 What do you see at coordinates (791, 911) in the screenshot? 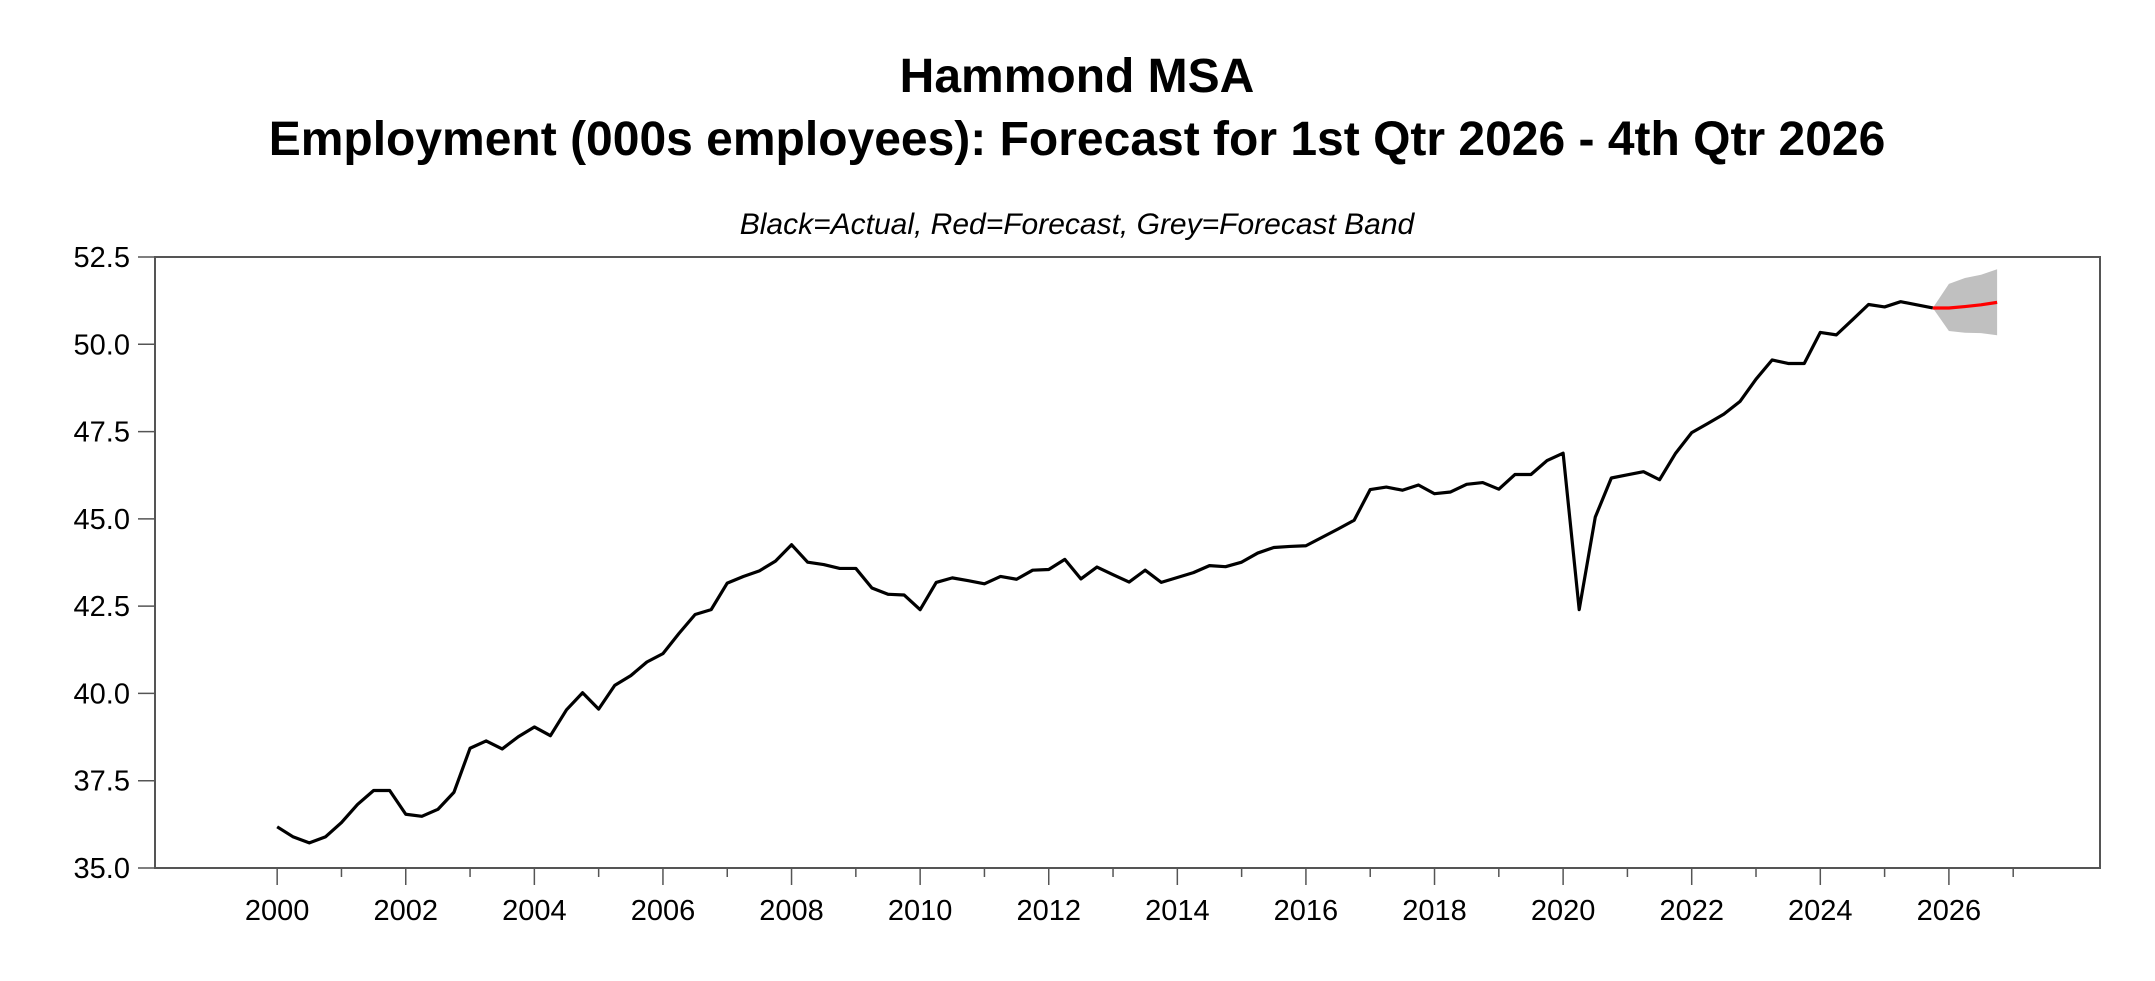
I see `x-tick-label: 2008` at bounding box center [791, 911].